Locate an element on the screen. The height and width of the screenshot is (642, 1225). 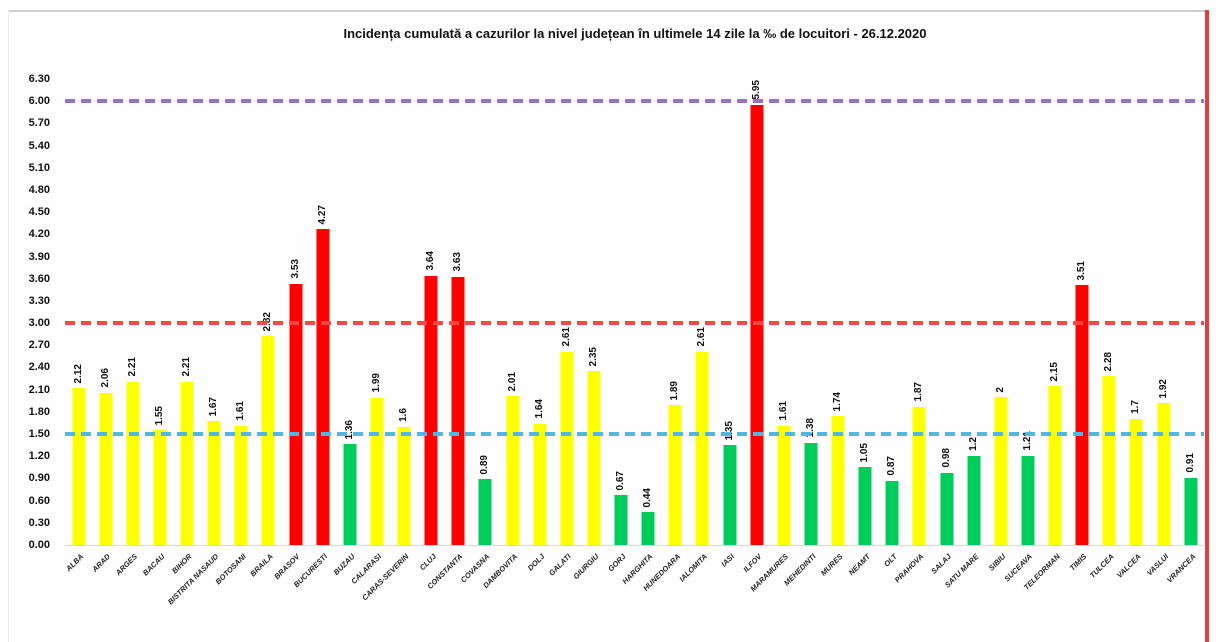
bar-value-label: 1.87 is located at coordinates (919, 392).